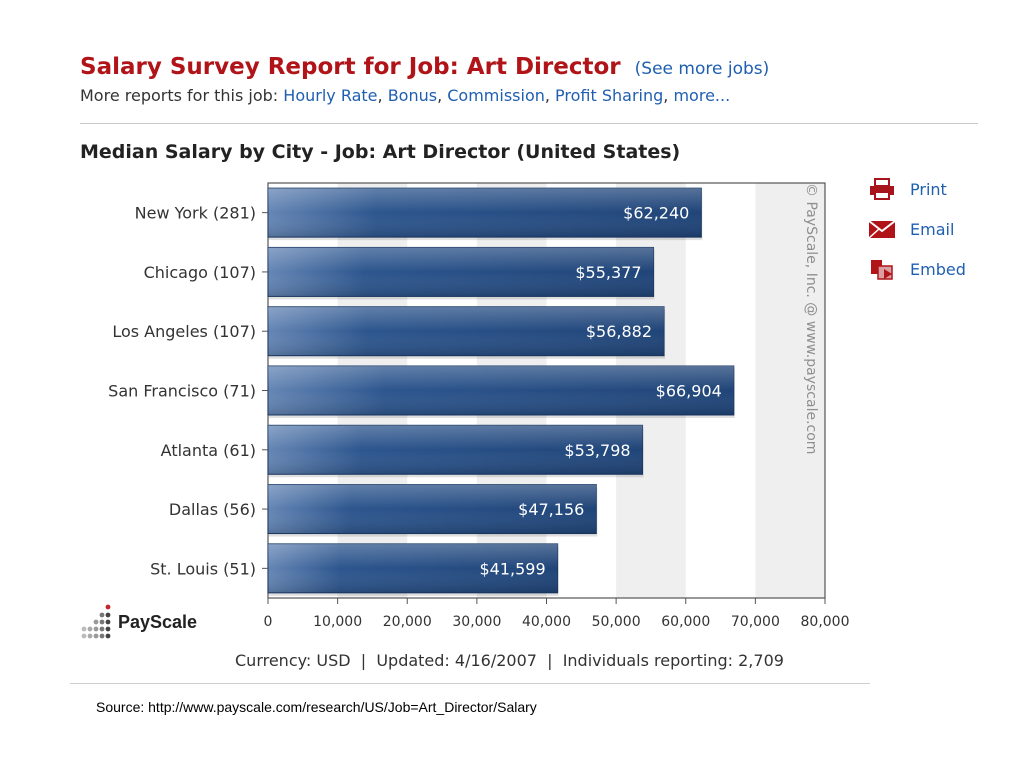 The width and height of the screenshot is (1024, 768). What do you see at coordinates (330, 95) in the screenshot?
I see `hourly-rate-link: Hourly Rate` at bounding box center [330, 95].